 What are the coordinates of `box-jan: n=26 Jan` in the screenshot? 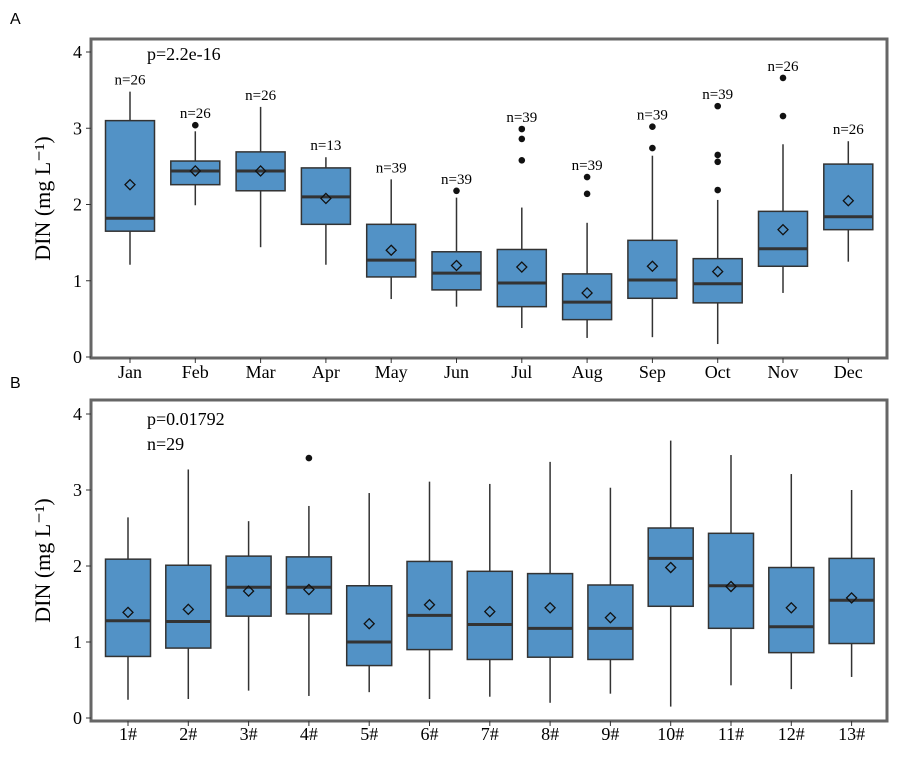 It's located at (130, 227).